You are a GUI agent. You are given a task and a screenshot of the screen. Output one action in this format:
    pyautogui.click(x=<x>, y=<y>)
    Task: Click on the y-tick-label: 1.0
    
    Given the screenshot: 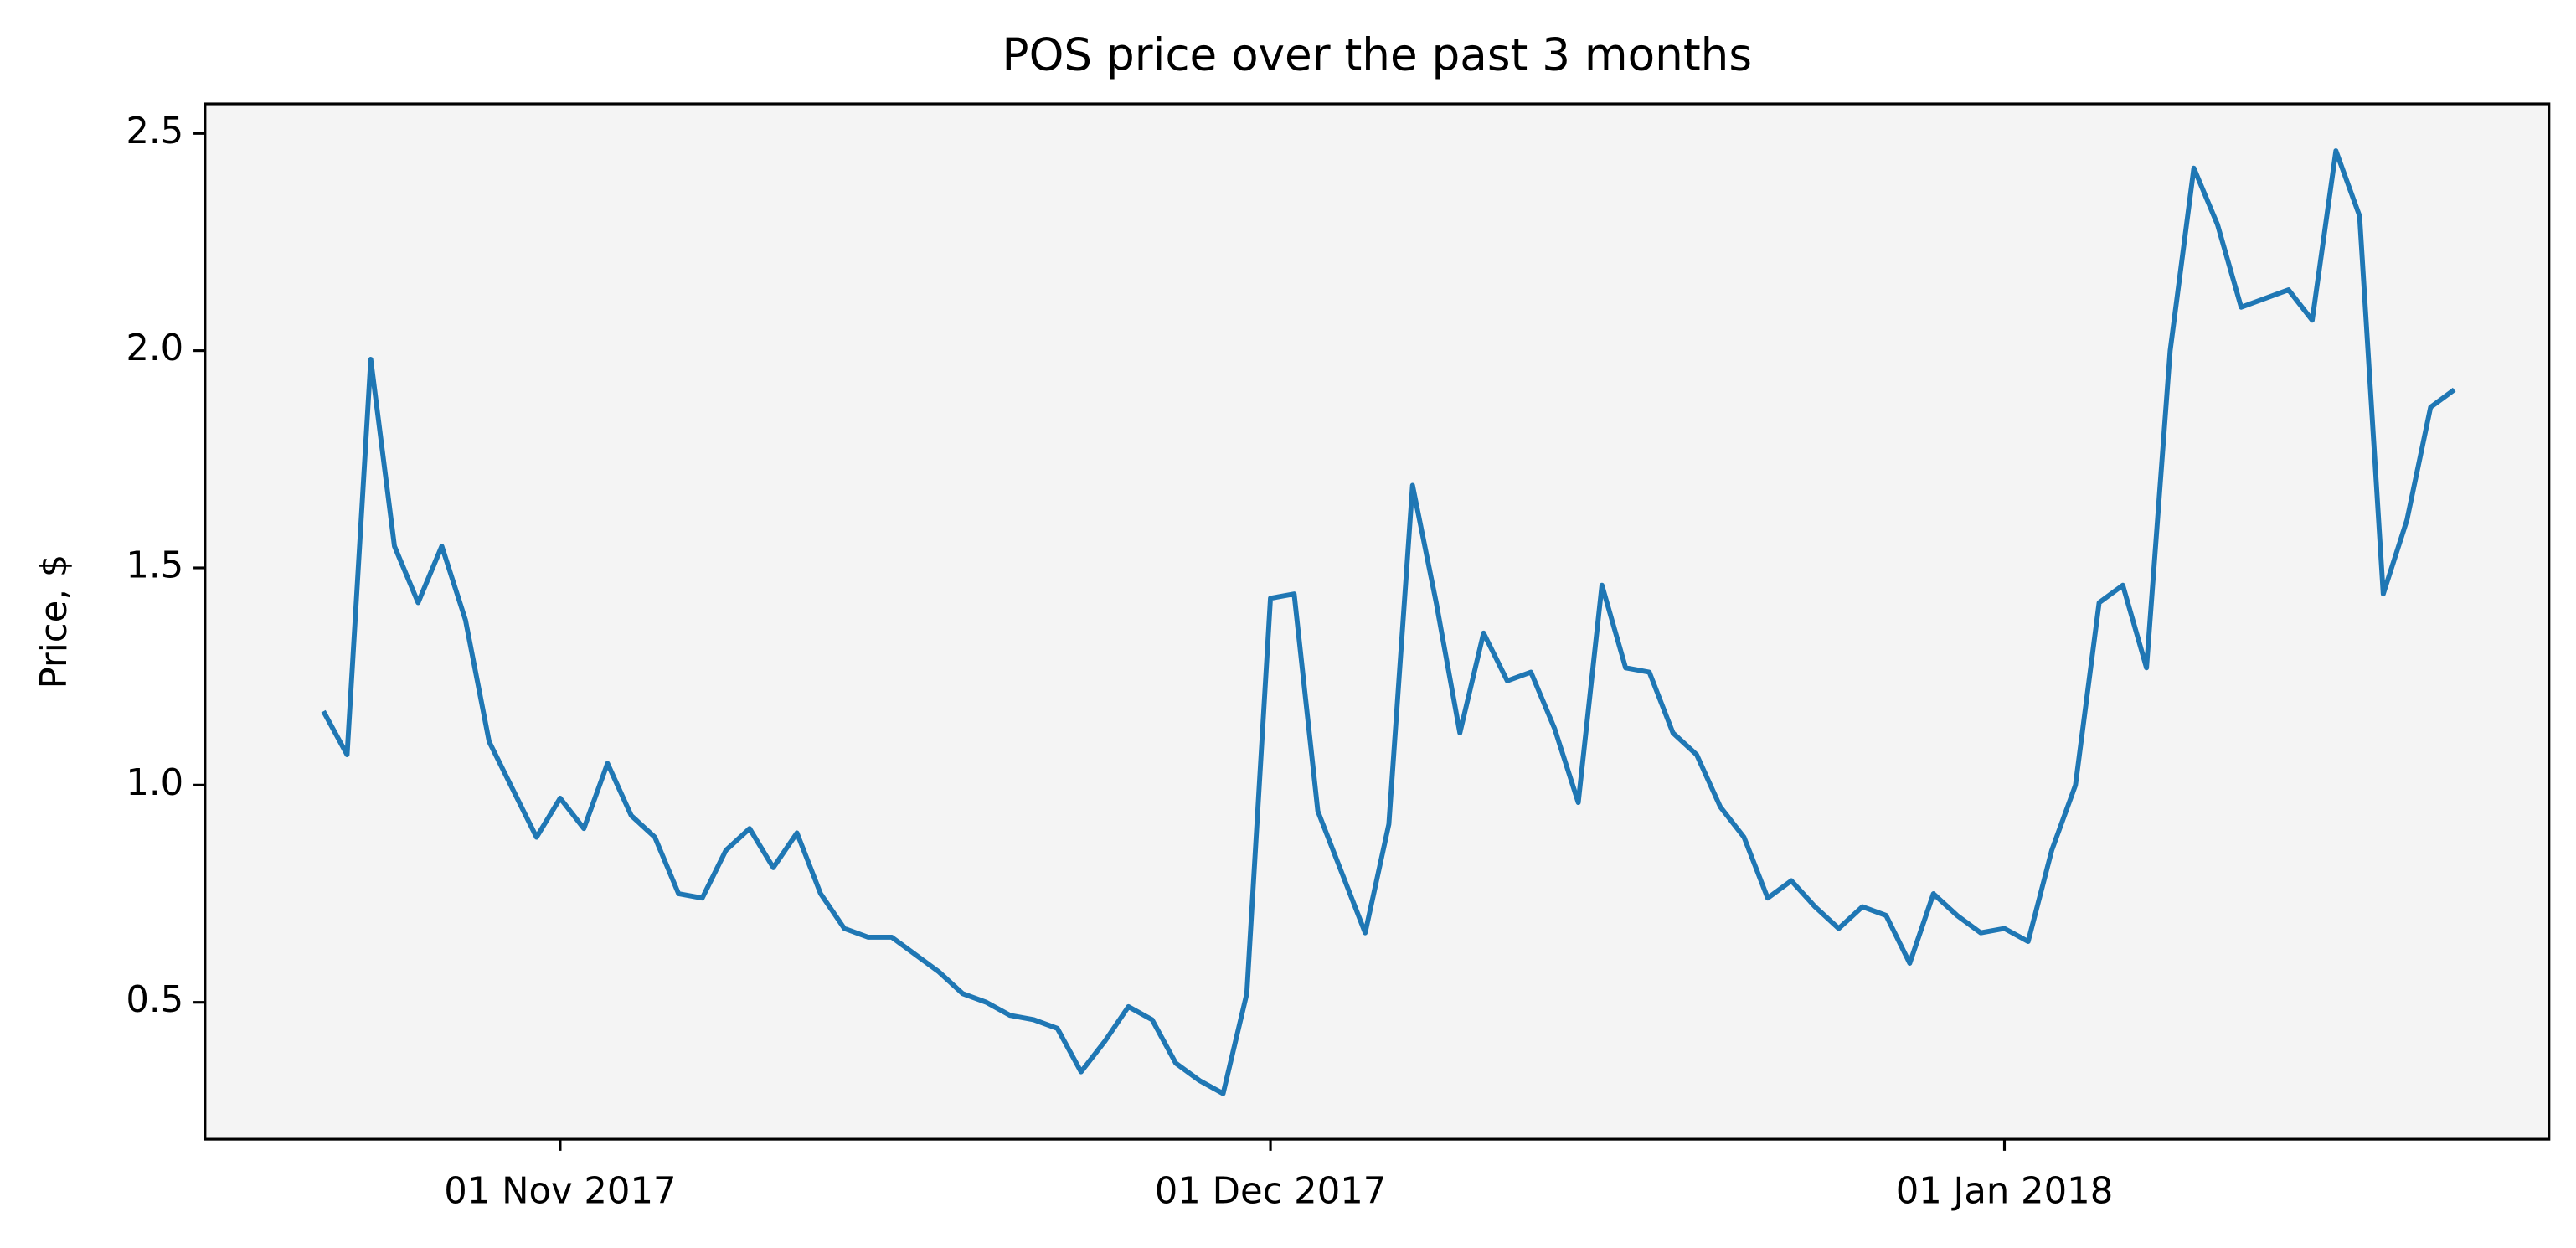 What is the action you would take?
    pyautogui.click(x=154, y=783)
    